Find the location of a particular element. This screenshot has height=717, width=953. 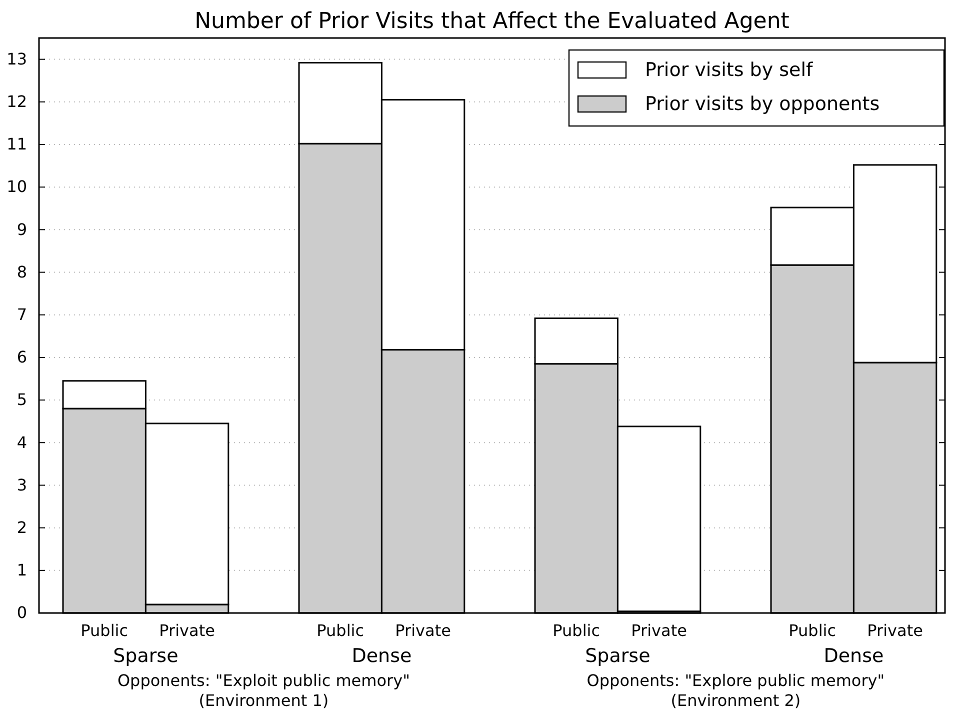

y-tick-label: 8 is located at coordinates (21, 272).